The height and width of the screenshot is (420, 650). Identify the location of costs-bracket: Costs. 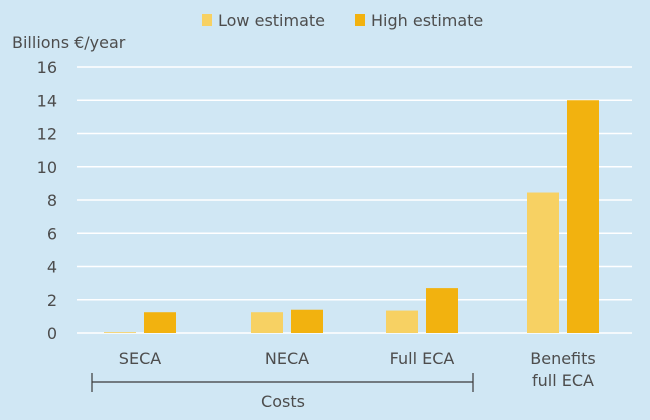
(282, 392).